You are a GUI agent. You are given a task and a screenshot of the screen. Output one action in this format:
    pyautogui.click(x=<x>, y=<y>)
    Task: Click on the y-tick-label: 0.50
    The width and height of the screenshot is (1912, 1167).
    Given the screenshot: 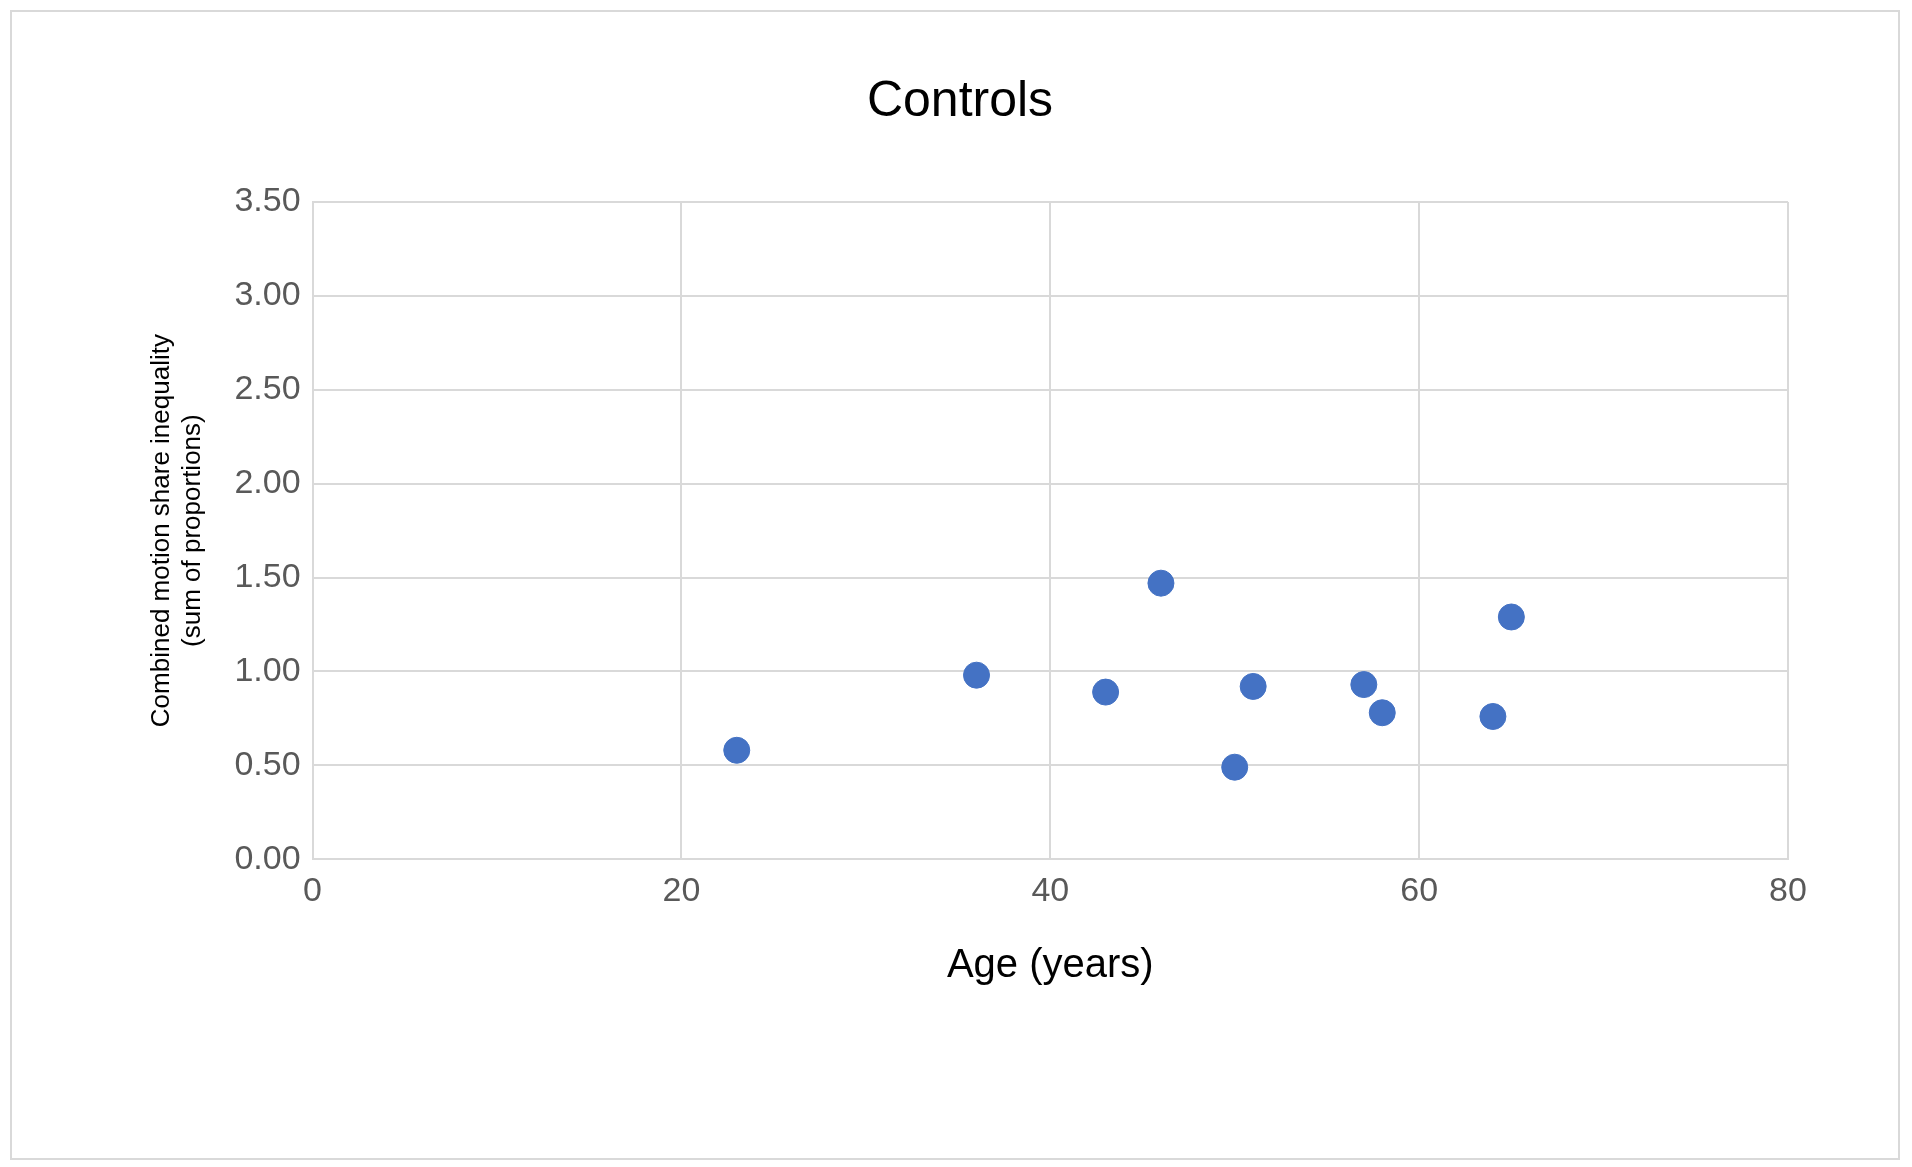 What is the action you would take?
    pyautogui.click(x=267, y=762)
    